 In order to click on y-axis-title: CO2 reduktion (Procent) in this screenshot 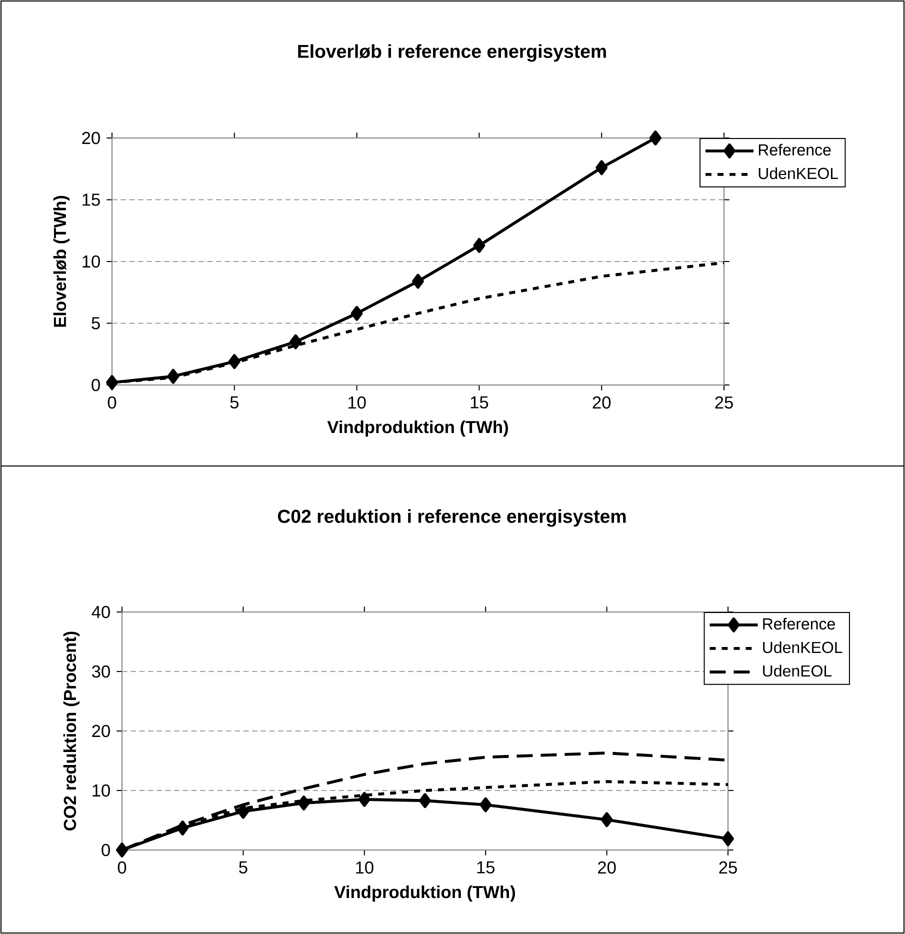, I will do `click(71, 731)`.